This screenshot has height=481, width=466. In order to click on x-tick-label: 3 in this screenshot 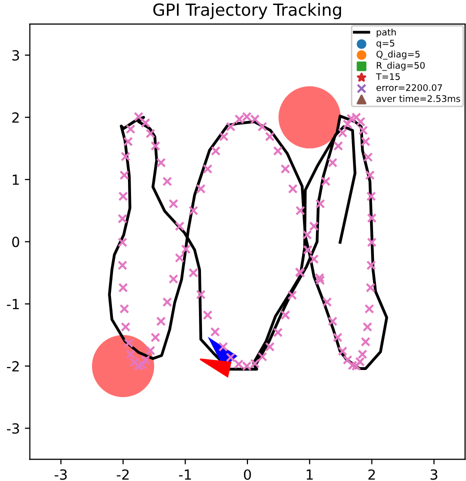, I will do `click(434, 474)`.